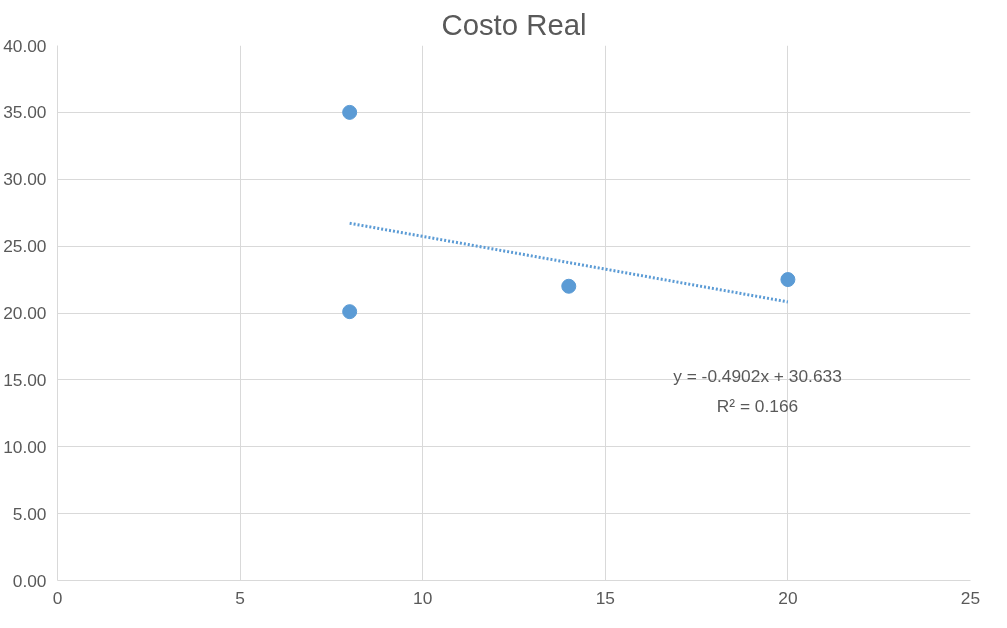 Image resolution: width=1007 pixels, height=628 pixels. I want to click on y-tick-label: 25.00, so click(25, 246).